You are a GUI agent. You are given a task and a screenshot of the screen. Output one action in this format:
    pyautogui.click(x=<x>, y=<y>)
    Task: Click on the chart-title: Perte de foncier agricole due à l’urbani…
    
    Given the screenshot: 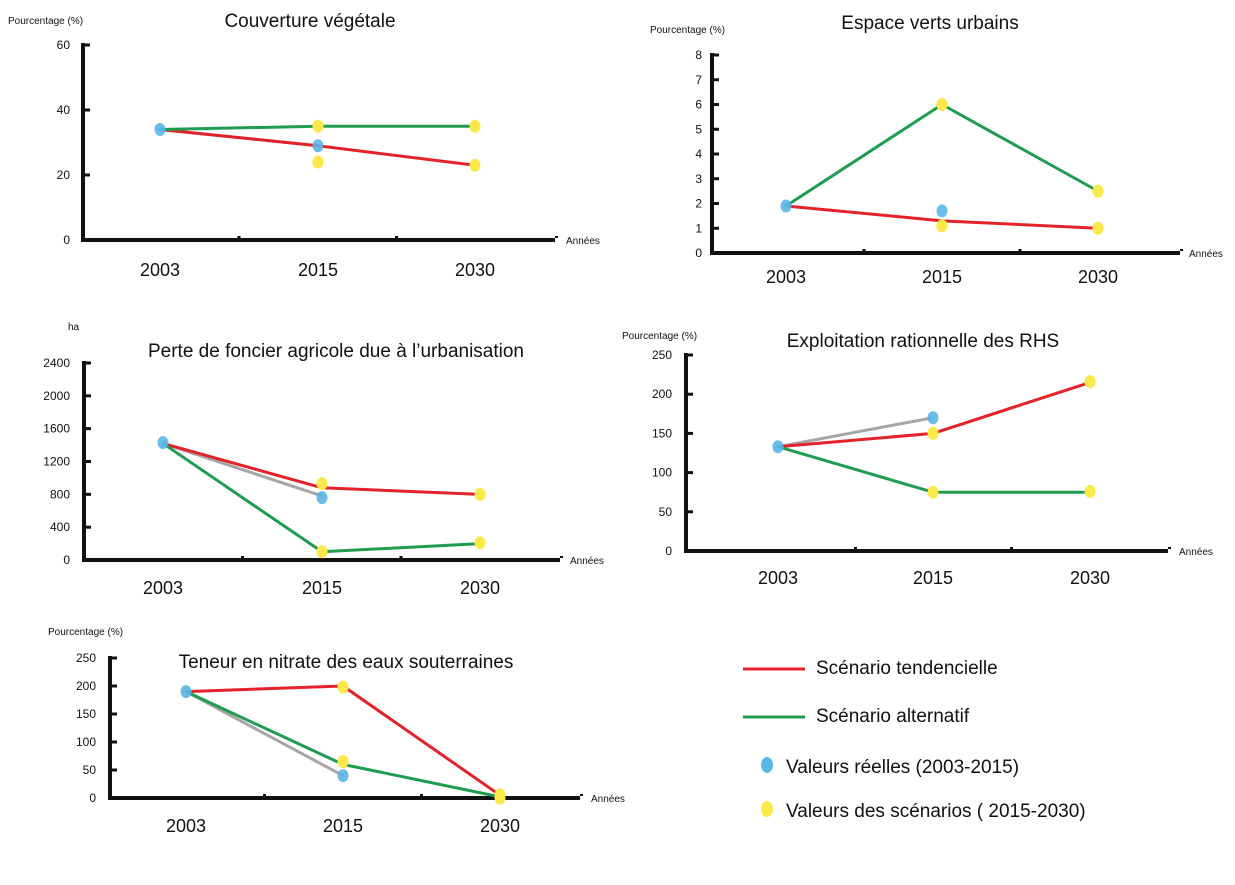 What is the action you would take?
    pyautogui.click(x=336, y=351)
    